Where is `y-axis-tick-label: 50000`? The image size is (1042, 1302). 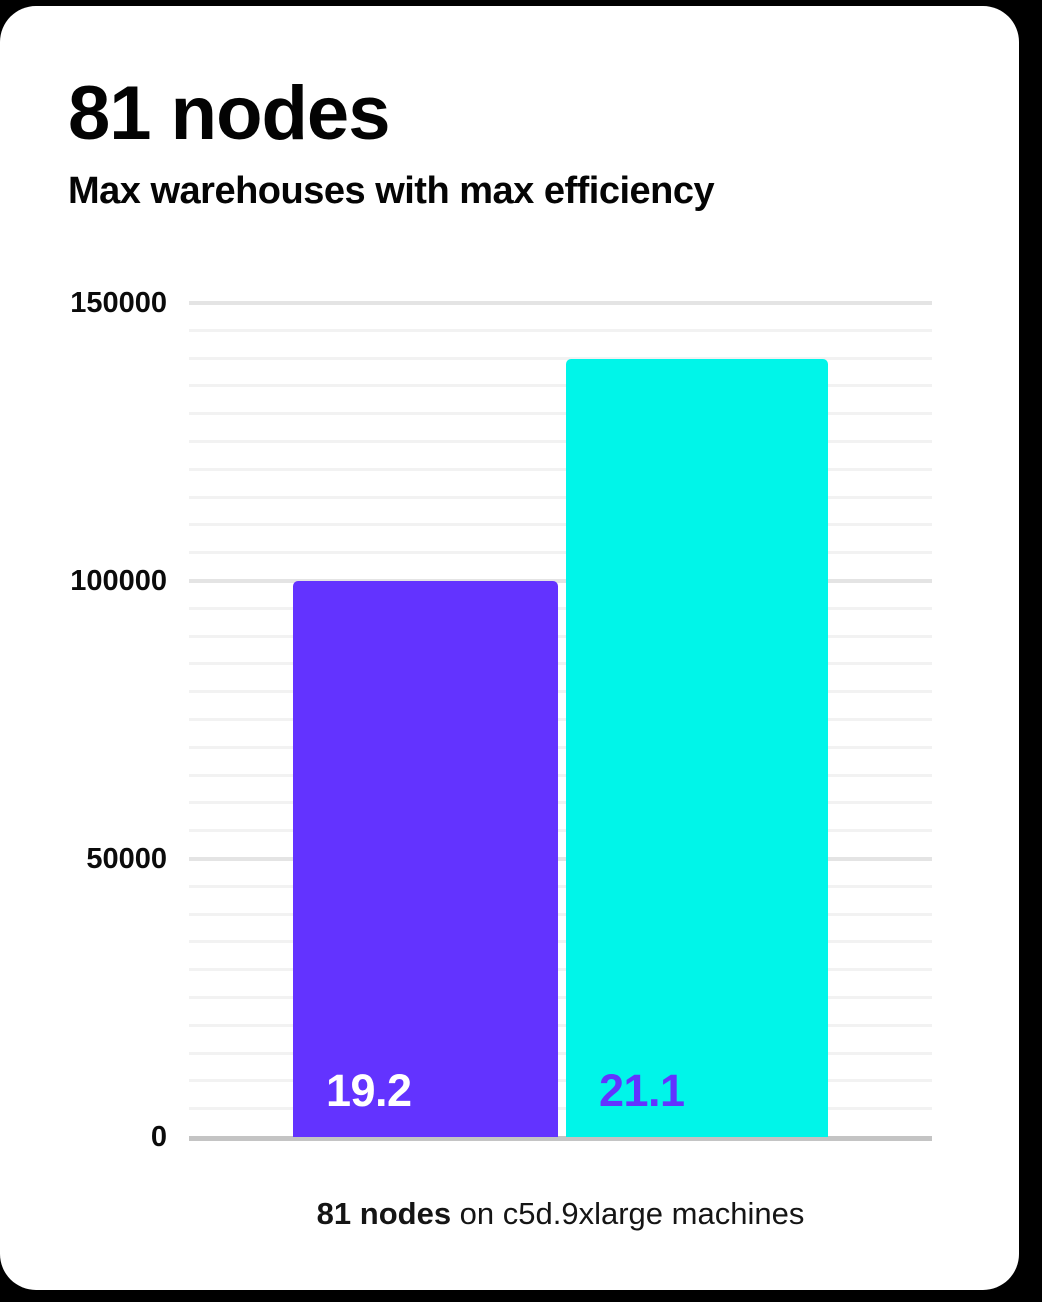 y-axis-tick-label: 50000 is located at coordinates (126, 859).